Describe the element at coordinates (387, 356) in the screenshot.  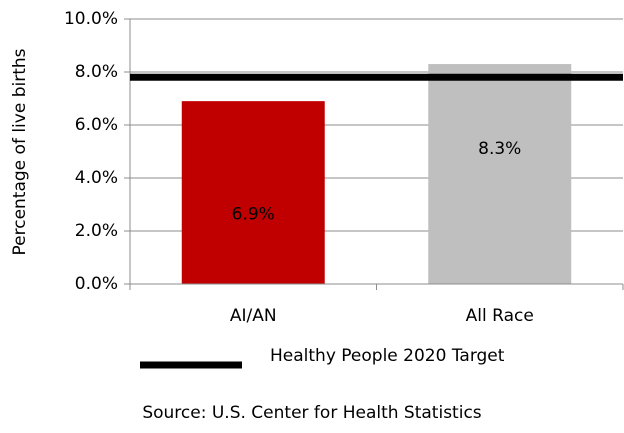
I see `legend-label: Healthy People 2020 Target` at that location.